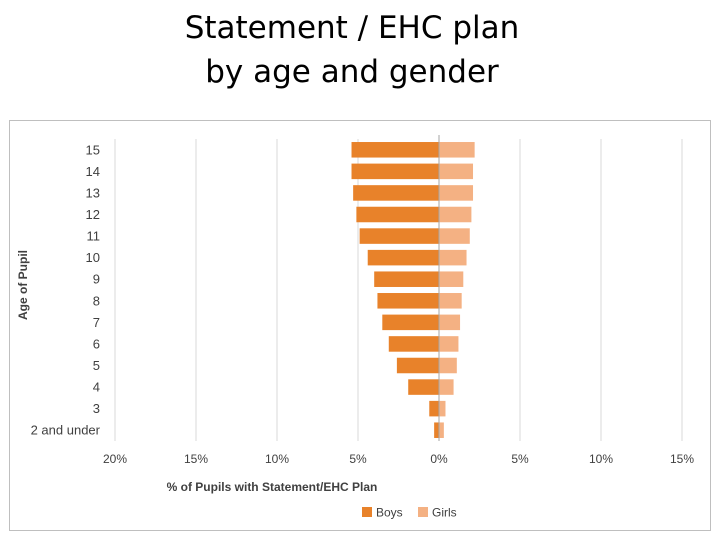 This screenshot has height=540, width=720. What do you see at coordinates (96, 365) in the screenshot?
I see `y-tick-label: 5` at bounding box center [96, 365].